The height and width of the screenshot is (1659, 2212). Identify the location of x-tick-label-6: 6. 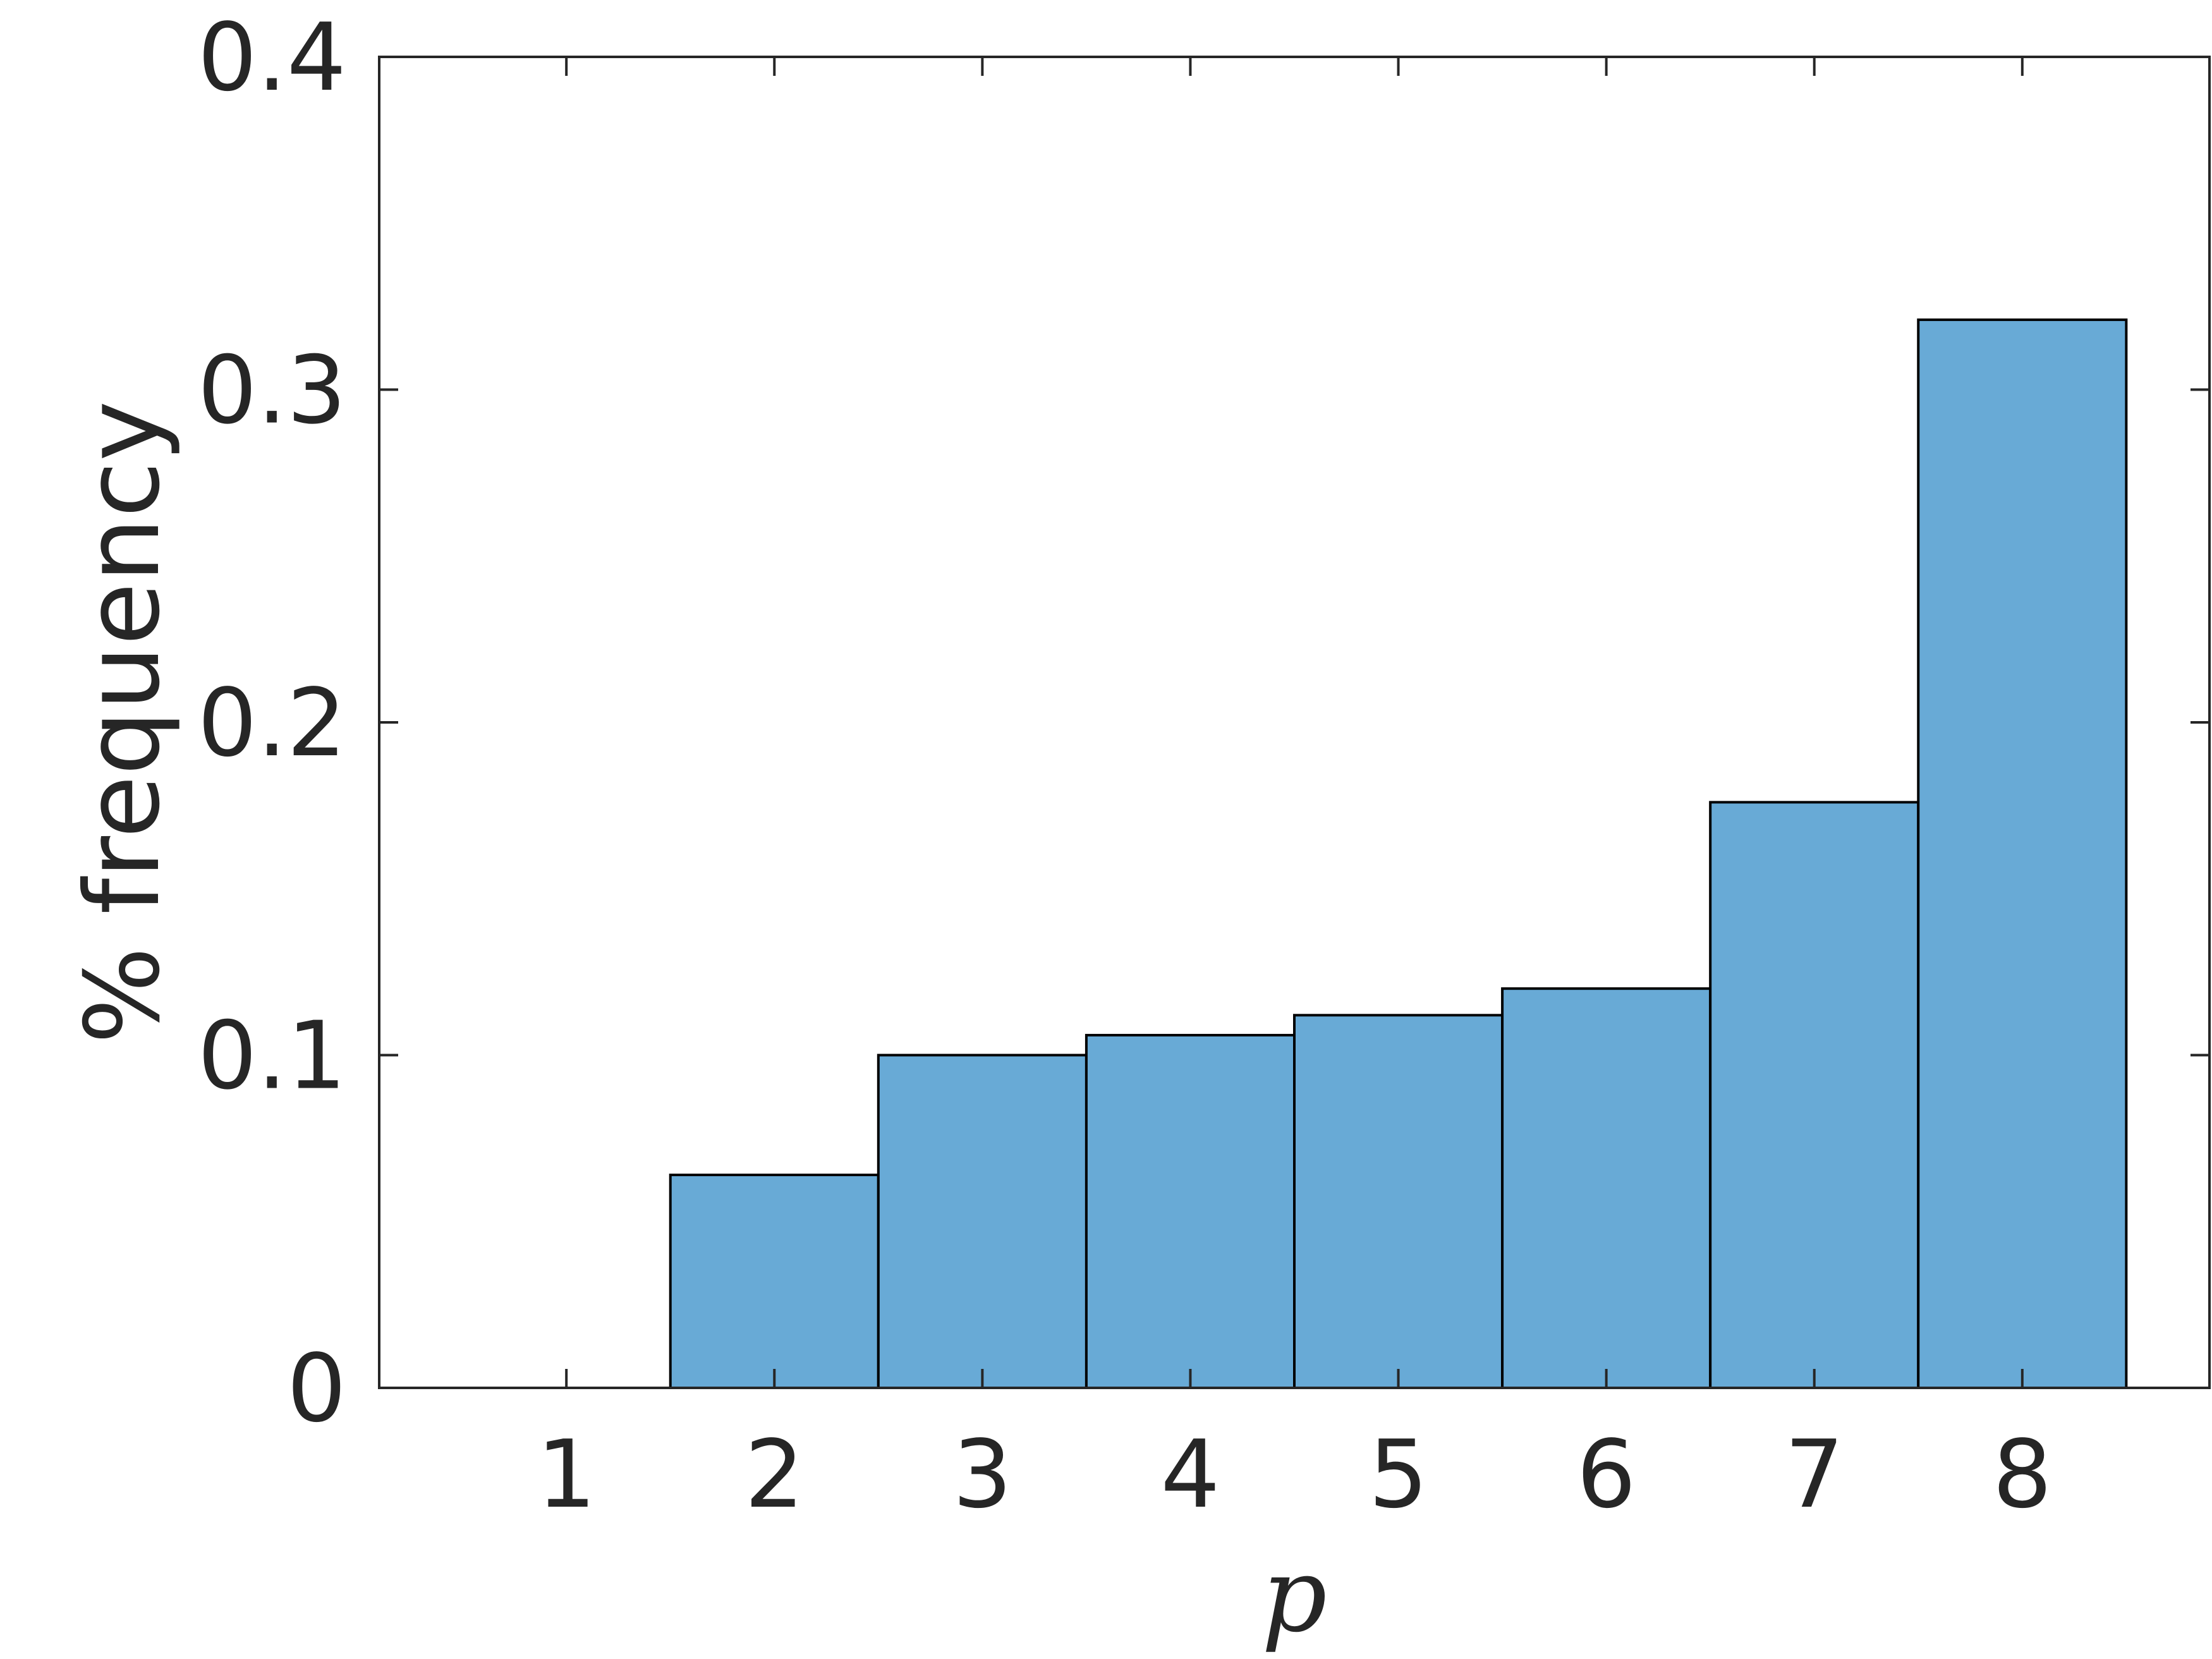
(1606, 1474).